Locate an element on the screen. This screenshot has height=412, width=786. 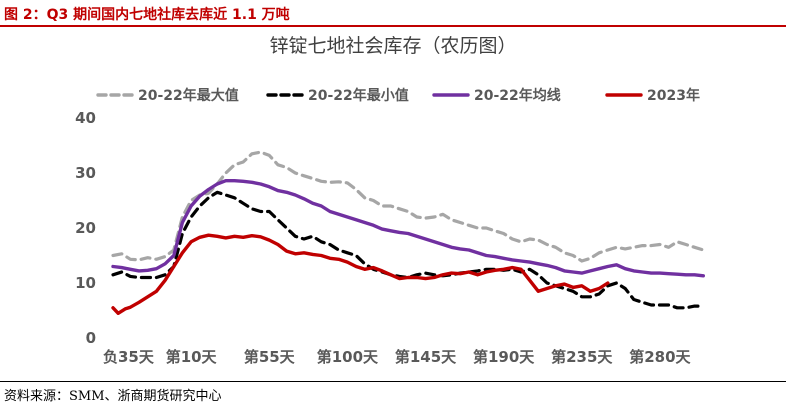
figure-caption: 图 2：Q3 期间国内七地社库去库近 1.1 万吨 is located at coordinates (147, 15).